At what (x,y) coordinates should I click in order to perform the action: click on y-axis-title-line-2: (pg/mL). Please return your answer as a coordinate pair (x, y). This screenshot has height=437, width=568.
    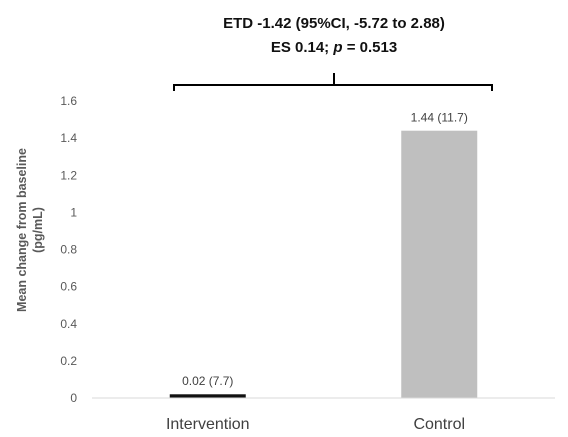
    Looking at the image, I should click on (38, 230).